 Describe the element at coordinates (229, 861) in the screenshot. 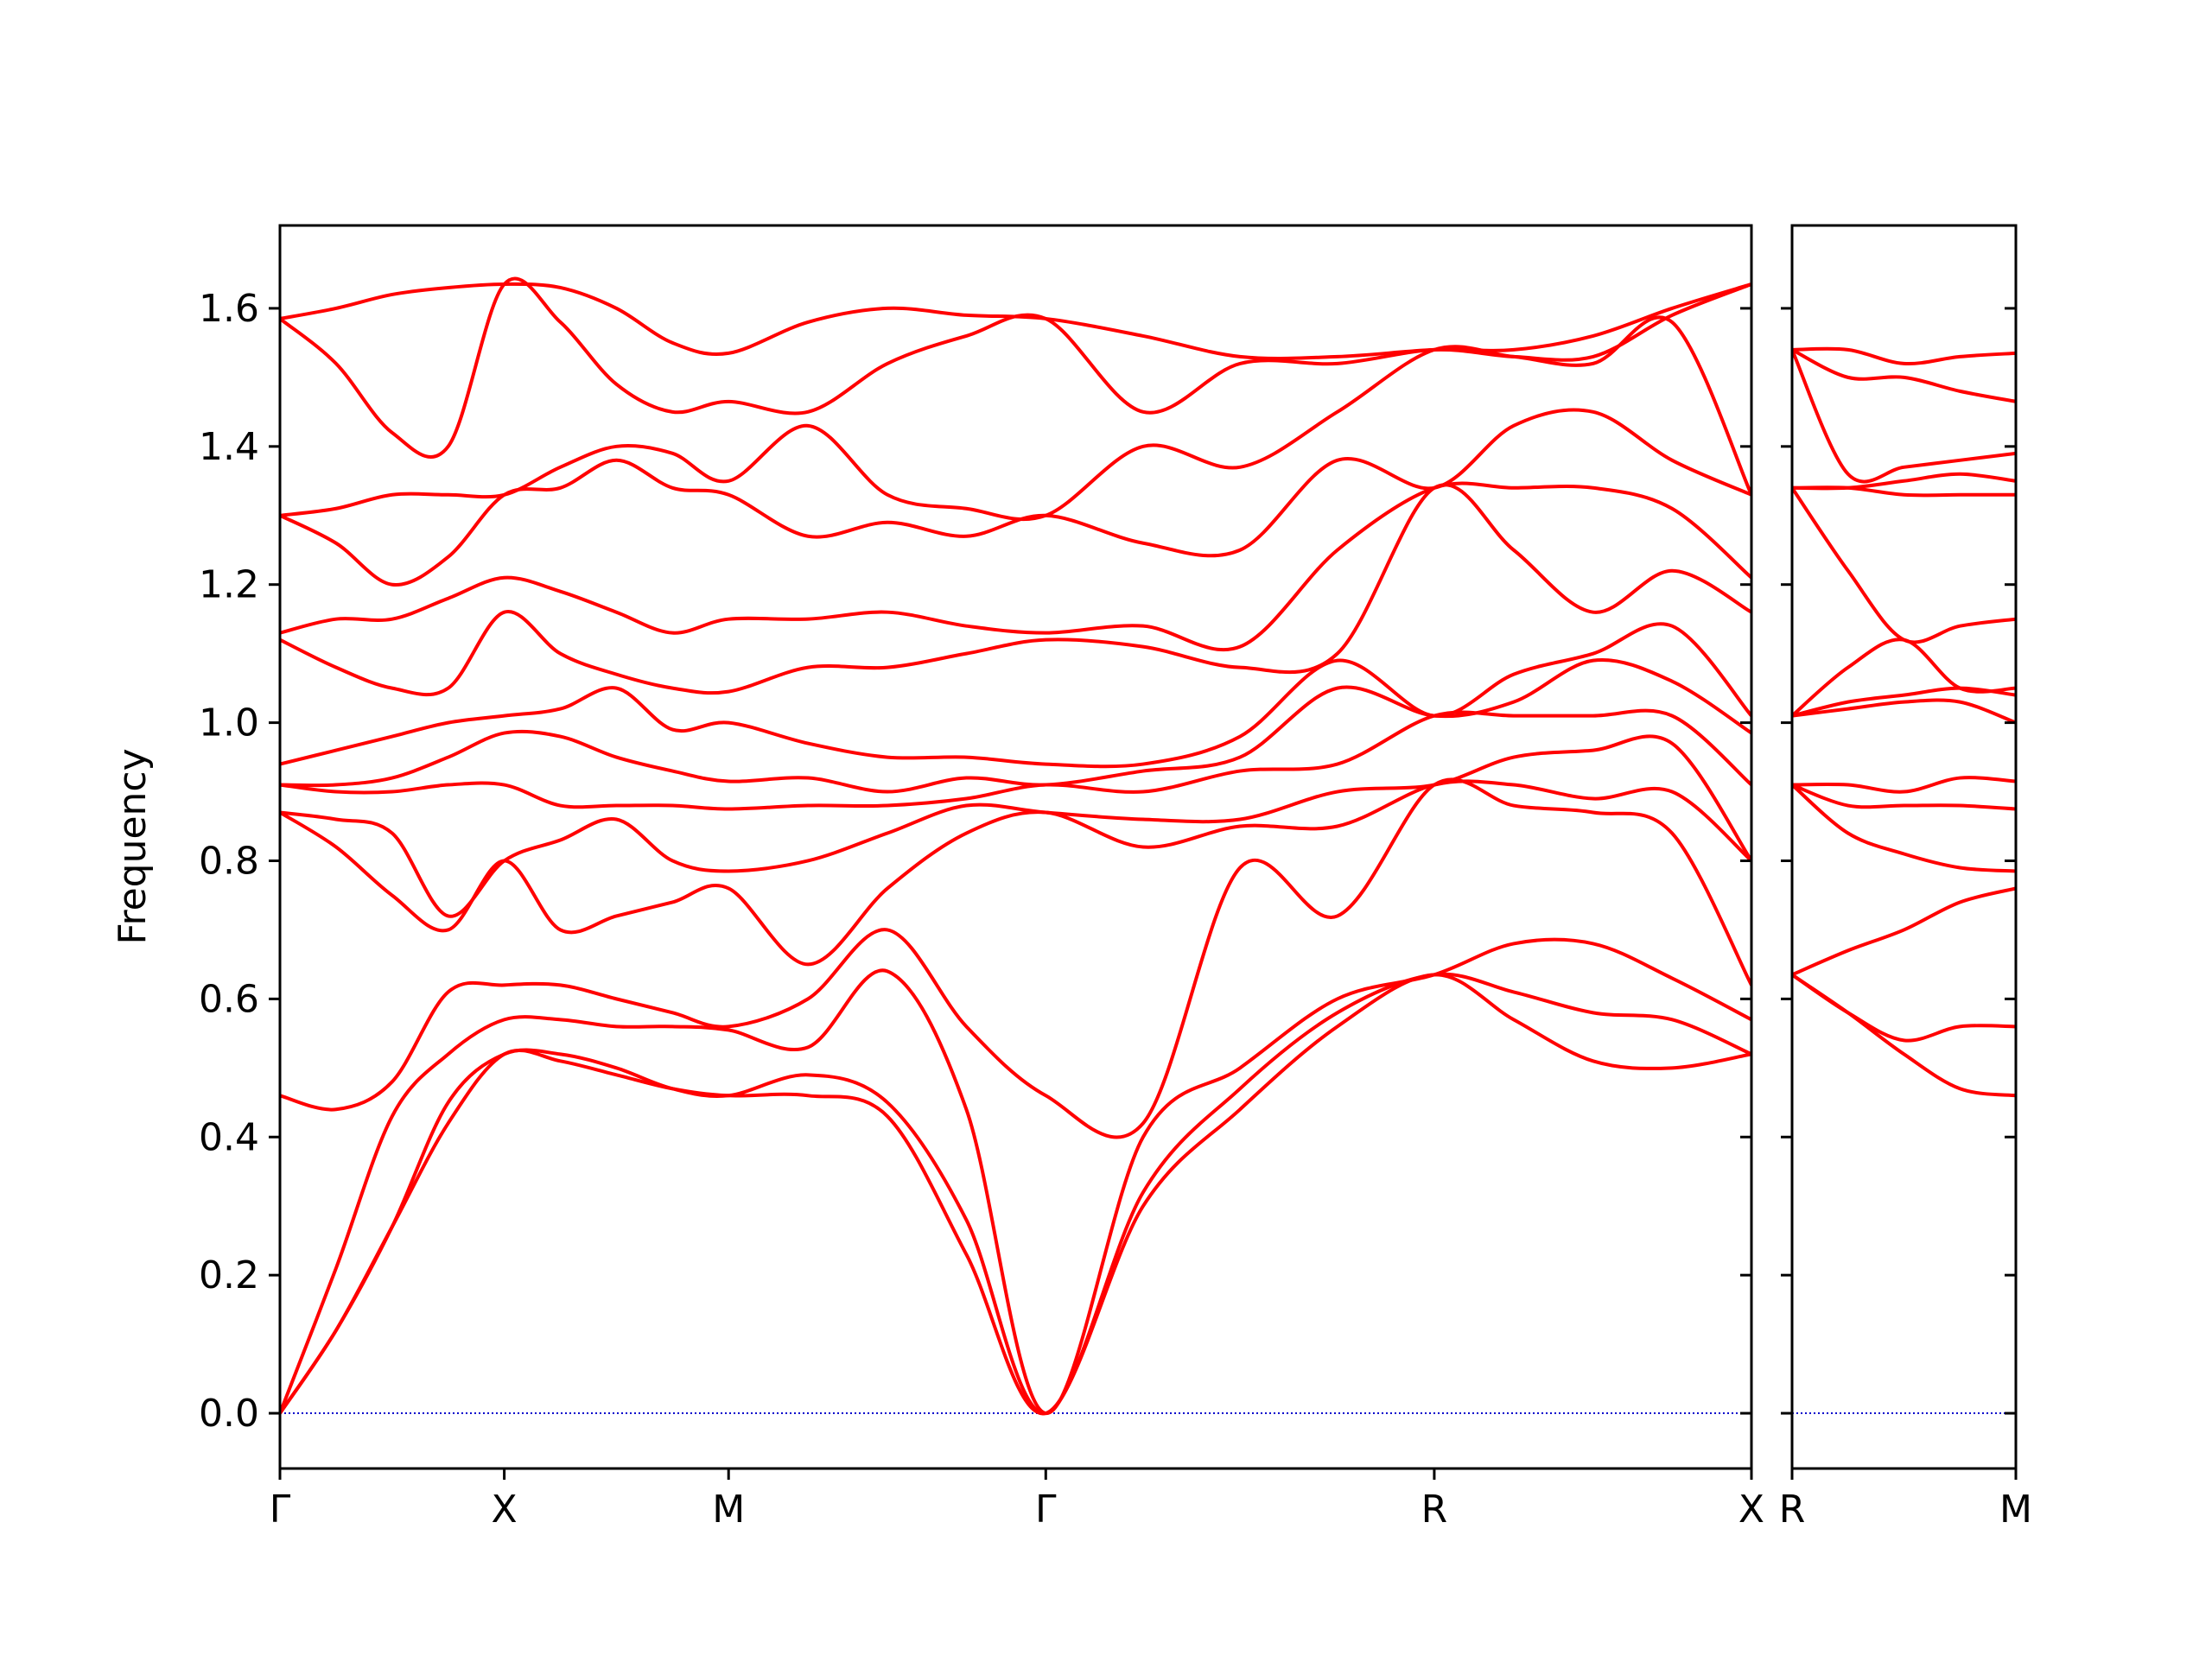

I see `y-tick-label: 0.8` at that location.